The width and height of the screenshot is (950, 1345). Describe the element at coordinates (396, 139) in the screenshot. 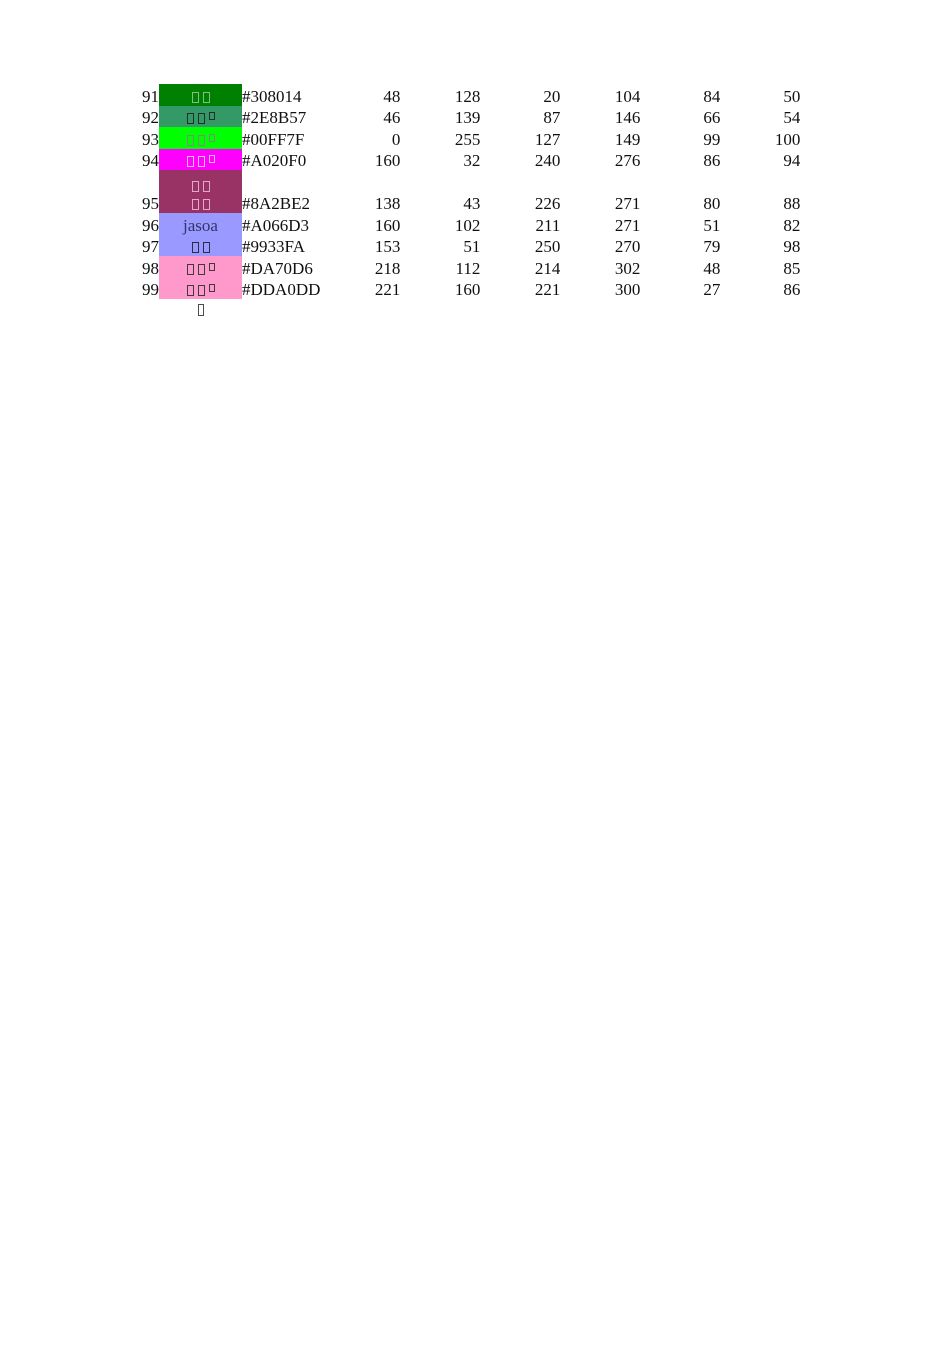

I see `value-cell: 0` at that location.